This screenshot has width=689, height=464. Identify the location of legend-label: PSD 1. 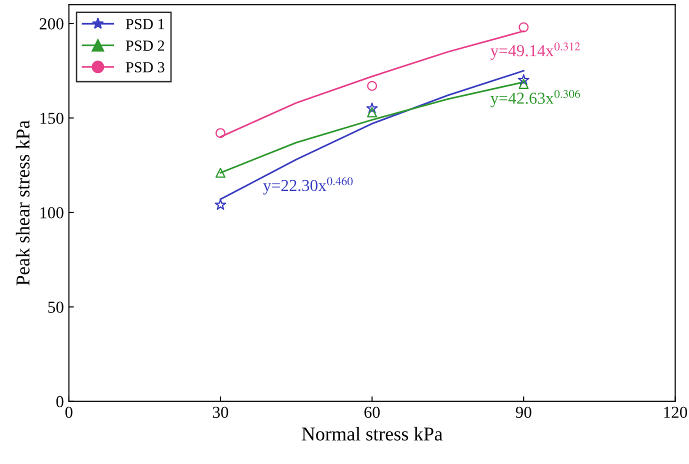
(145, 24).